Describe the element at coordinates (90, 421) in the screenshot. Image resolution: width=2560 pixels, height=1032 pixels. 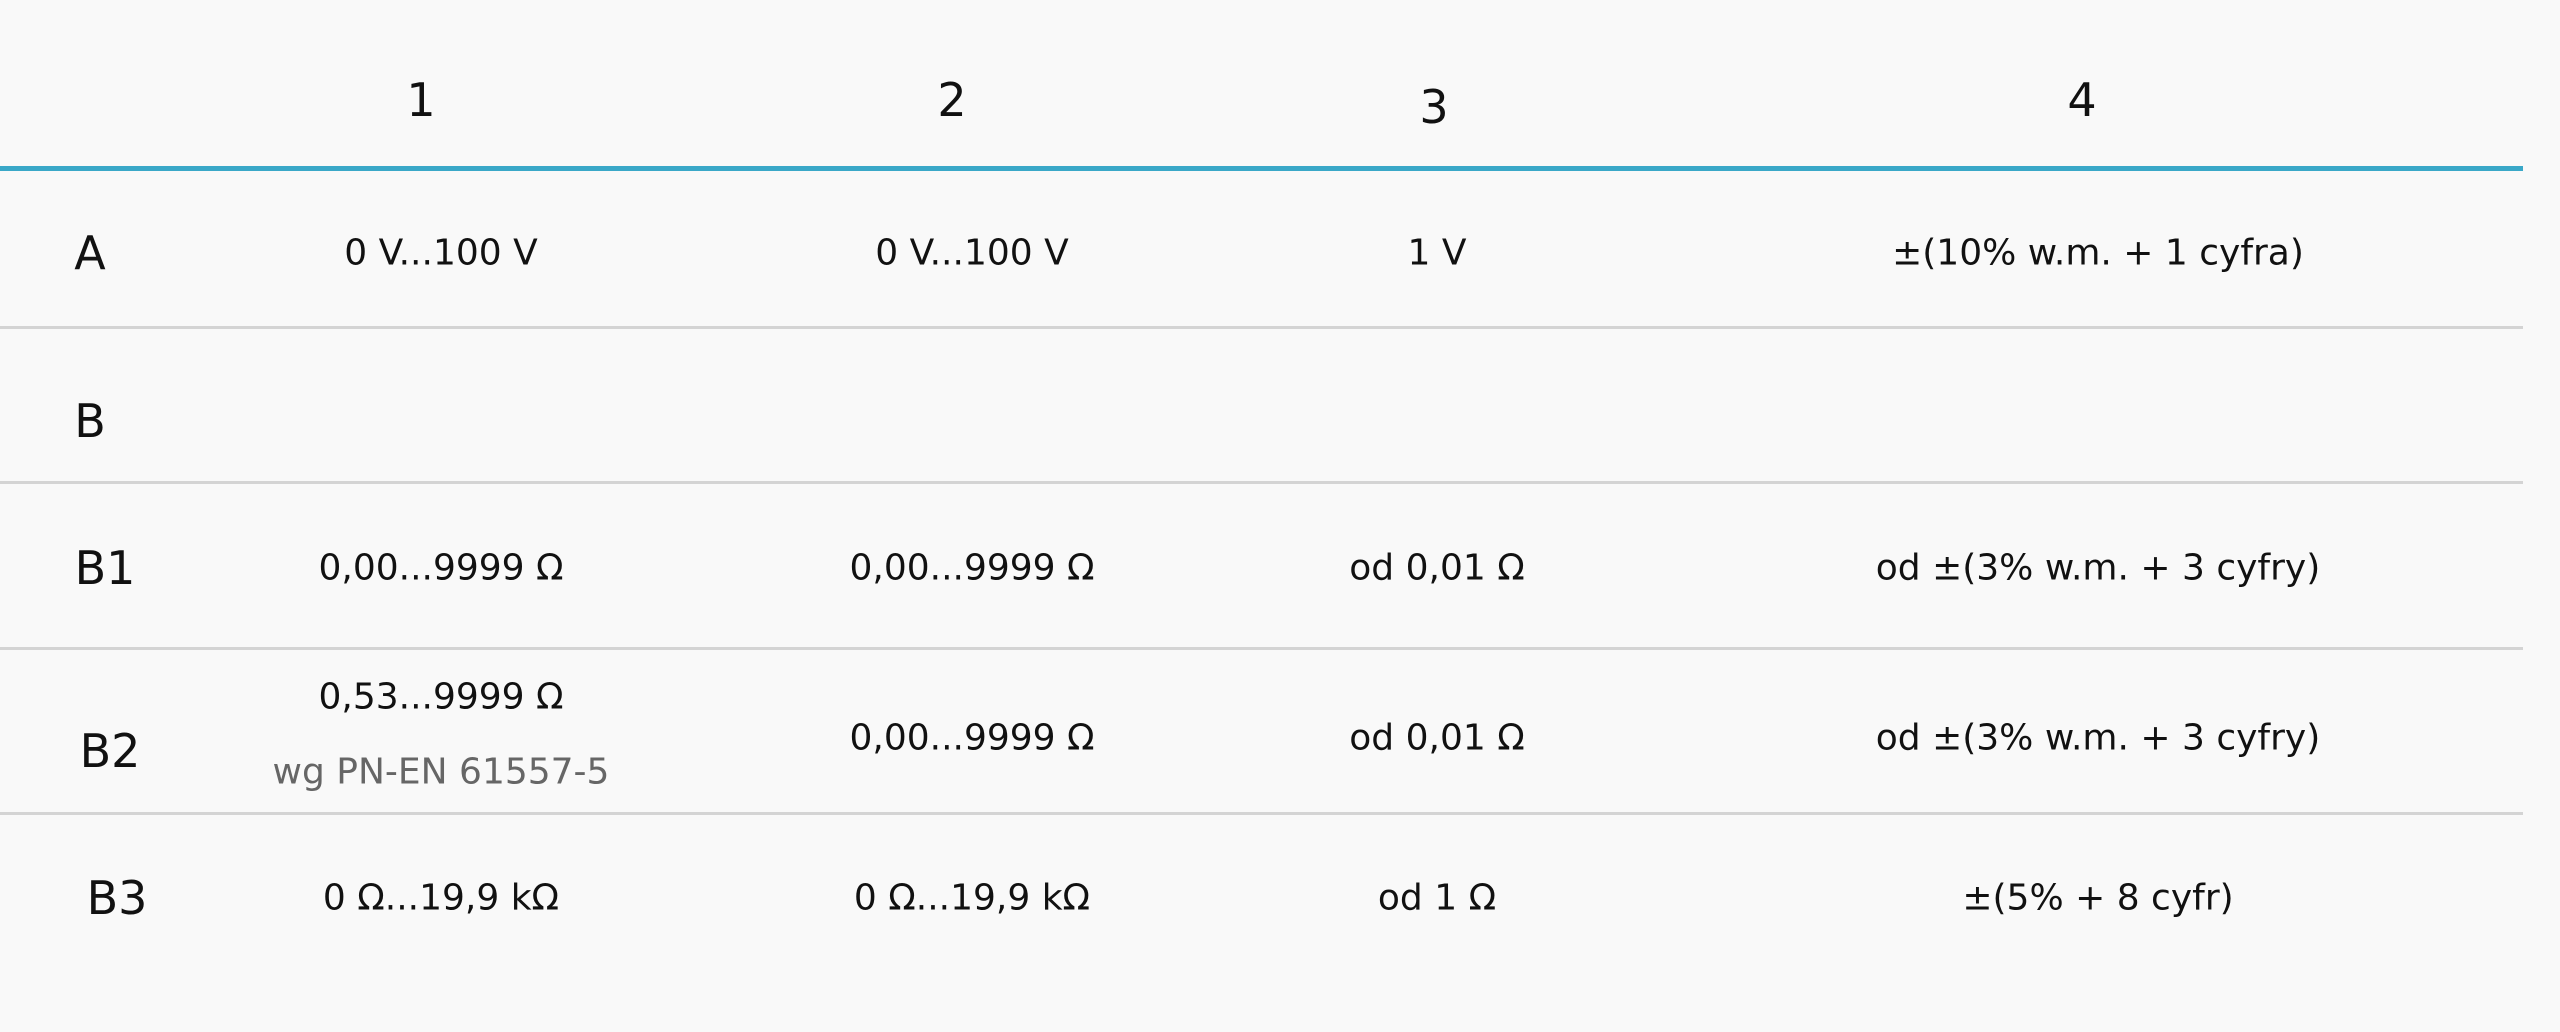
I see `row-label: B` at that location.